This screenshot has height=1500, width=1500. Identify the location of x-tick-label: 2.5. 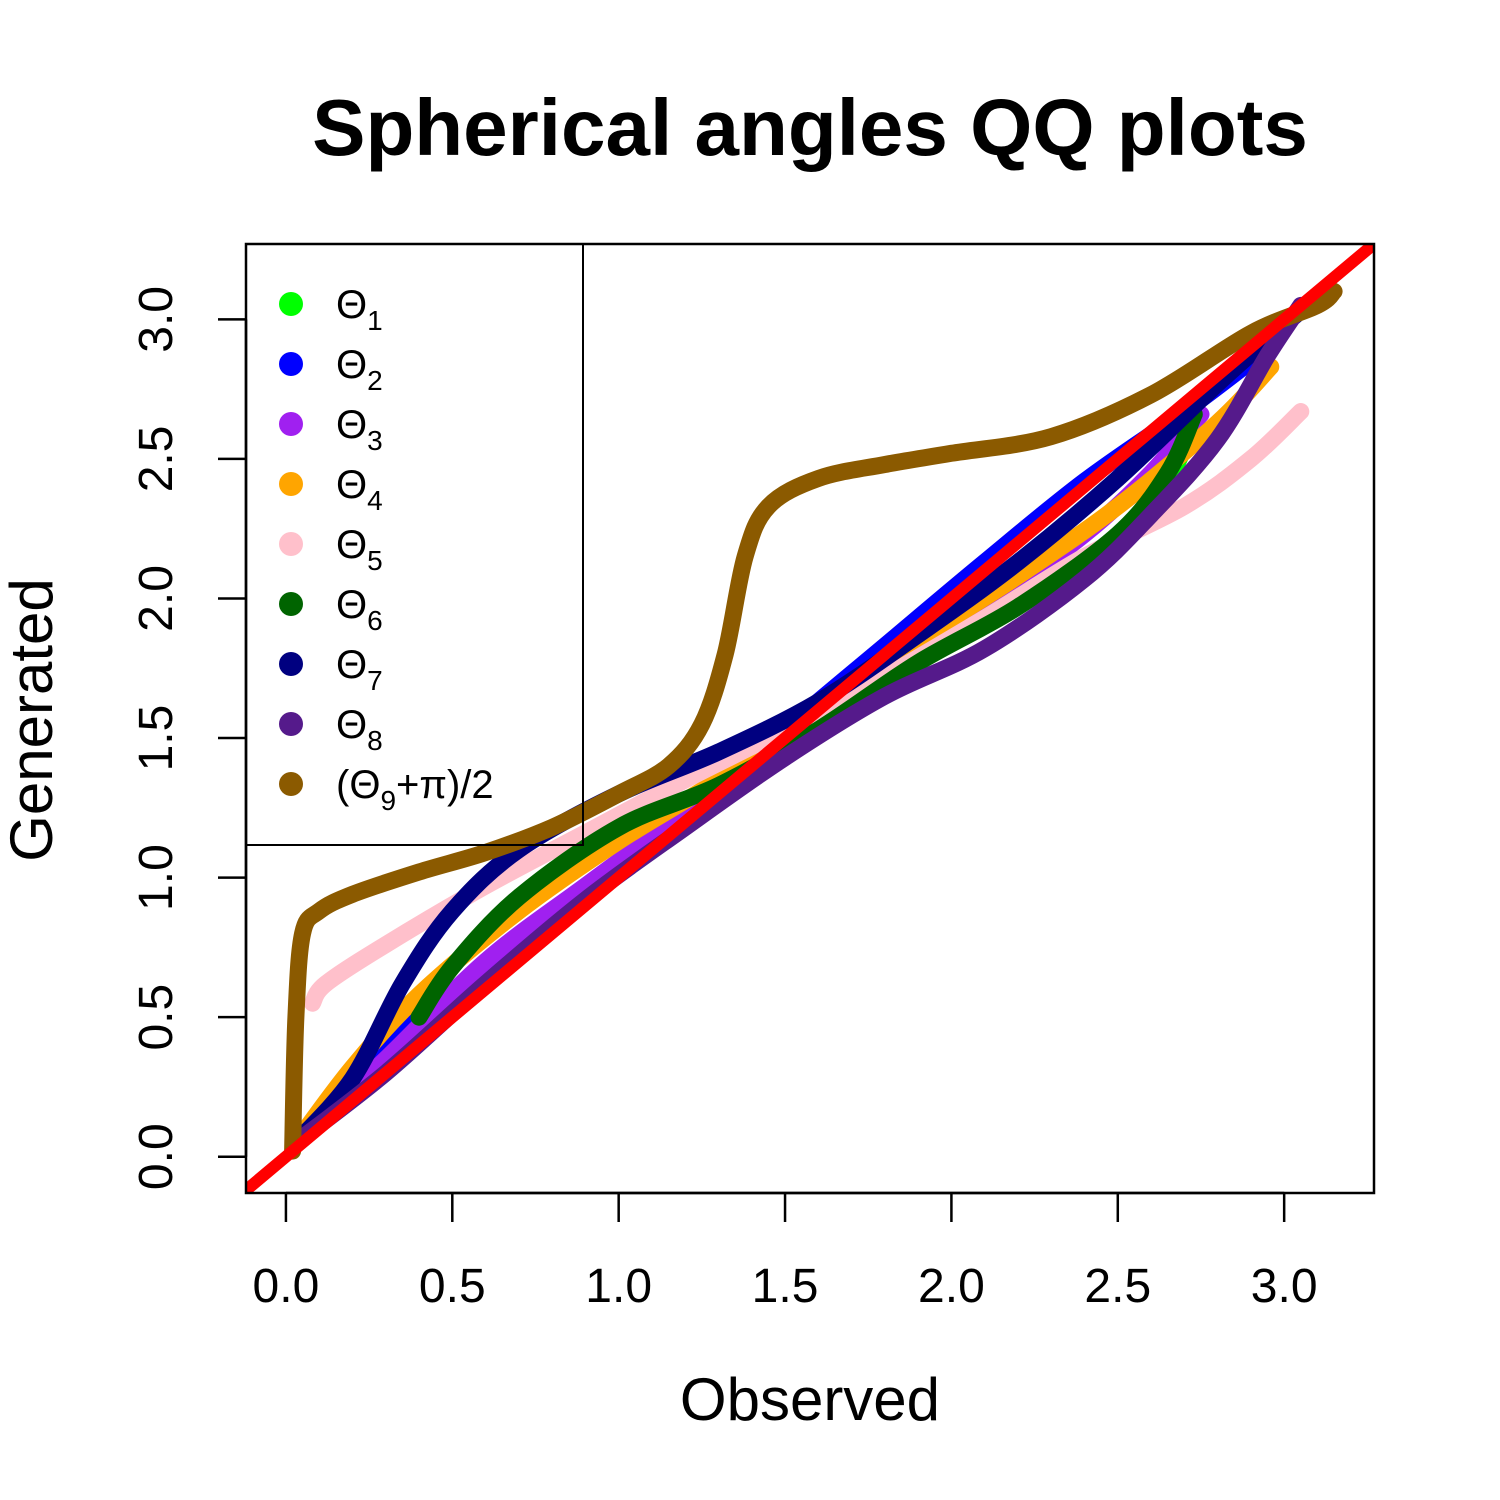
(1117, 1286).